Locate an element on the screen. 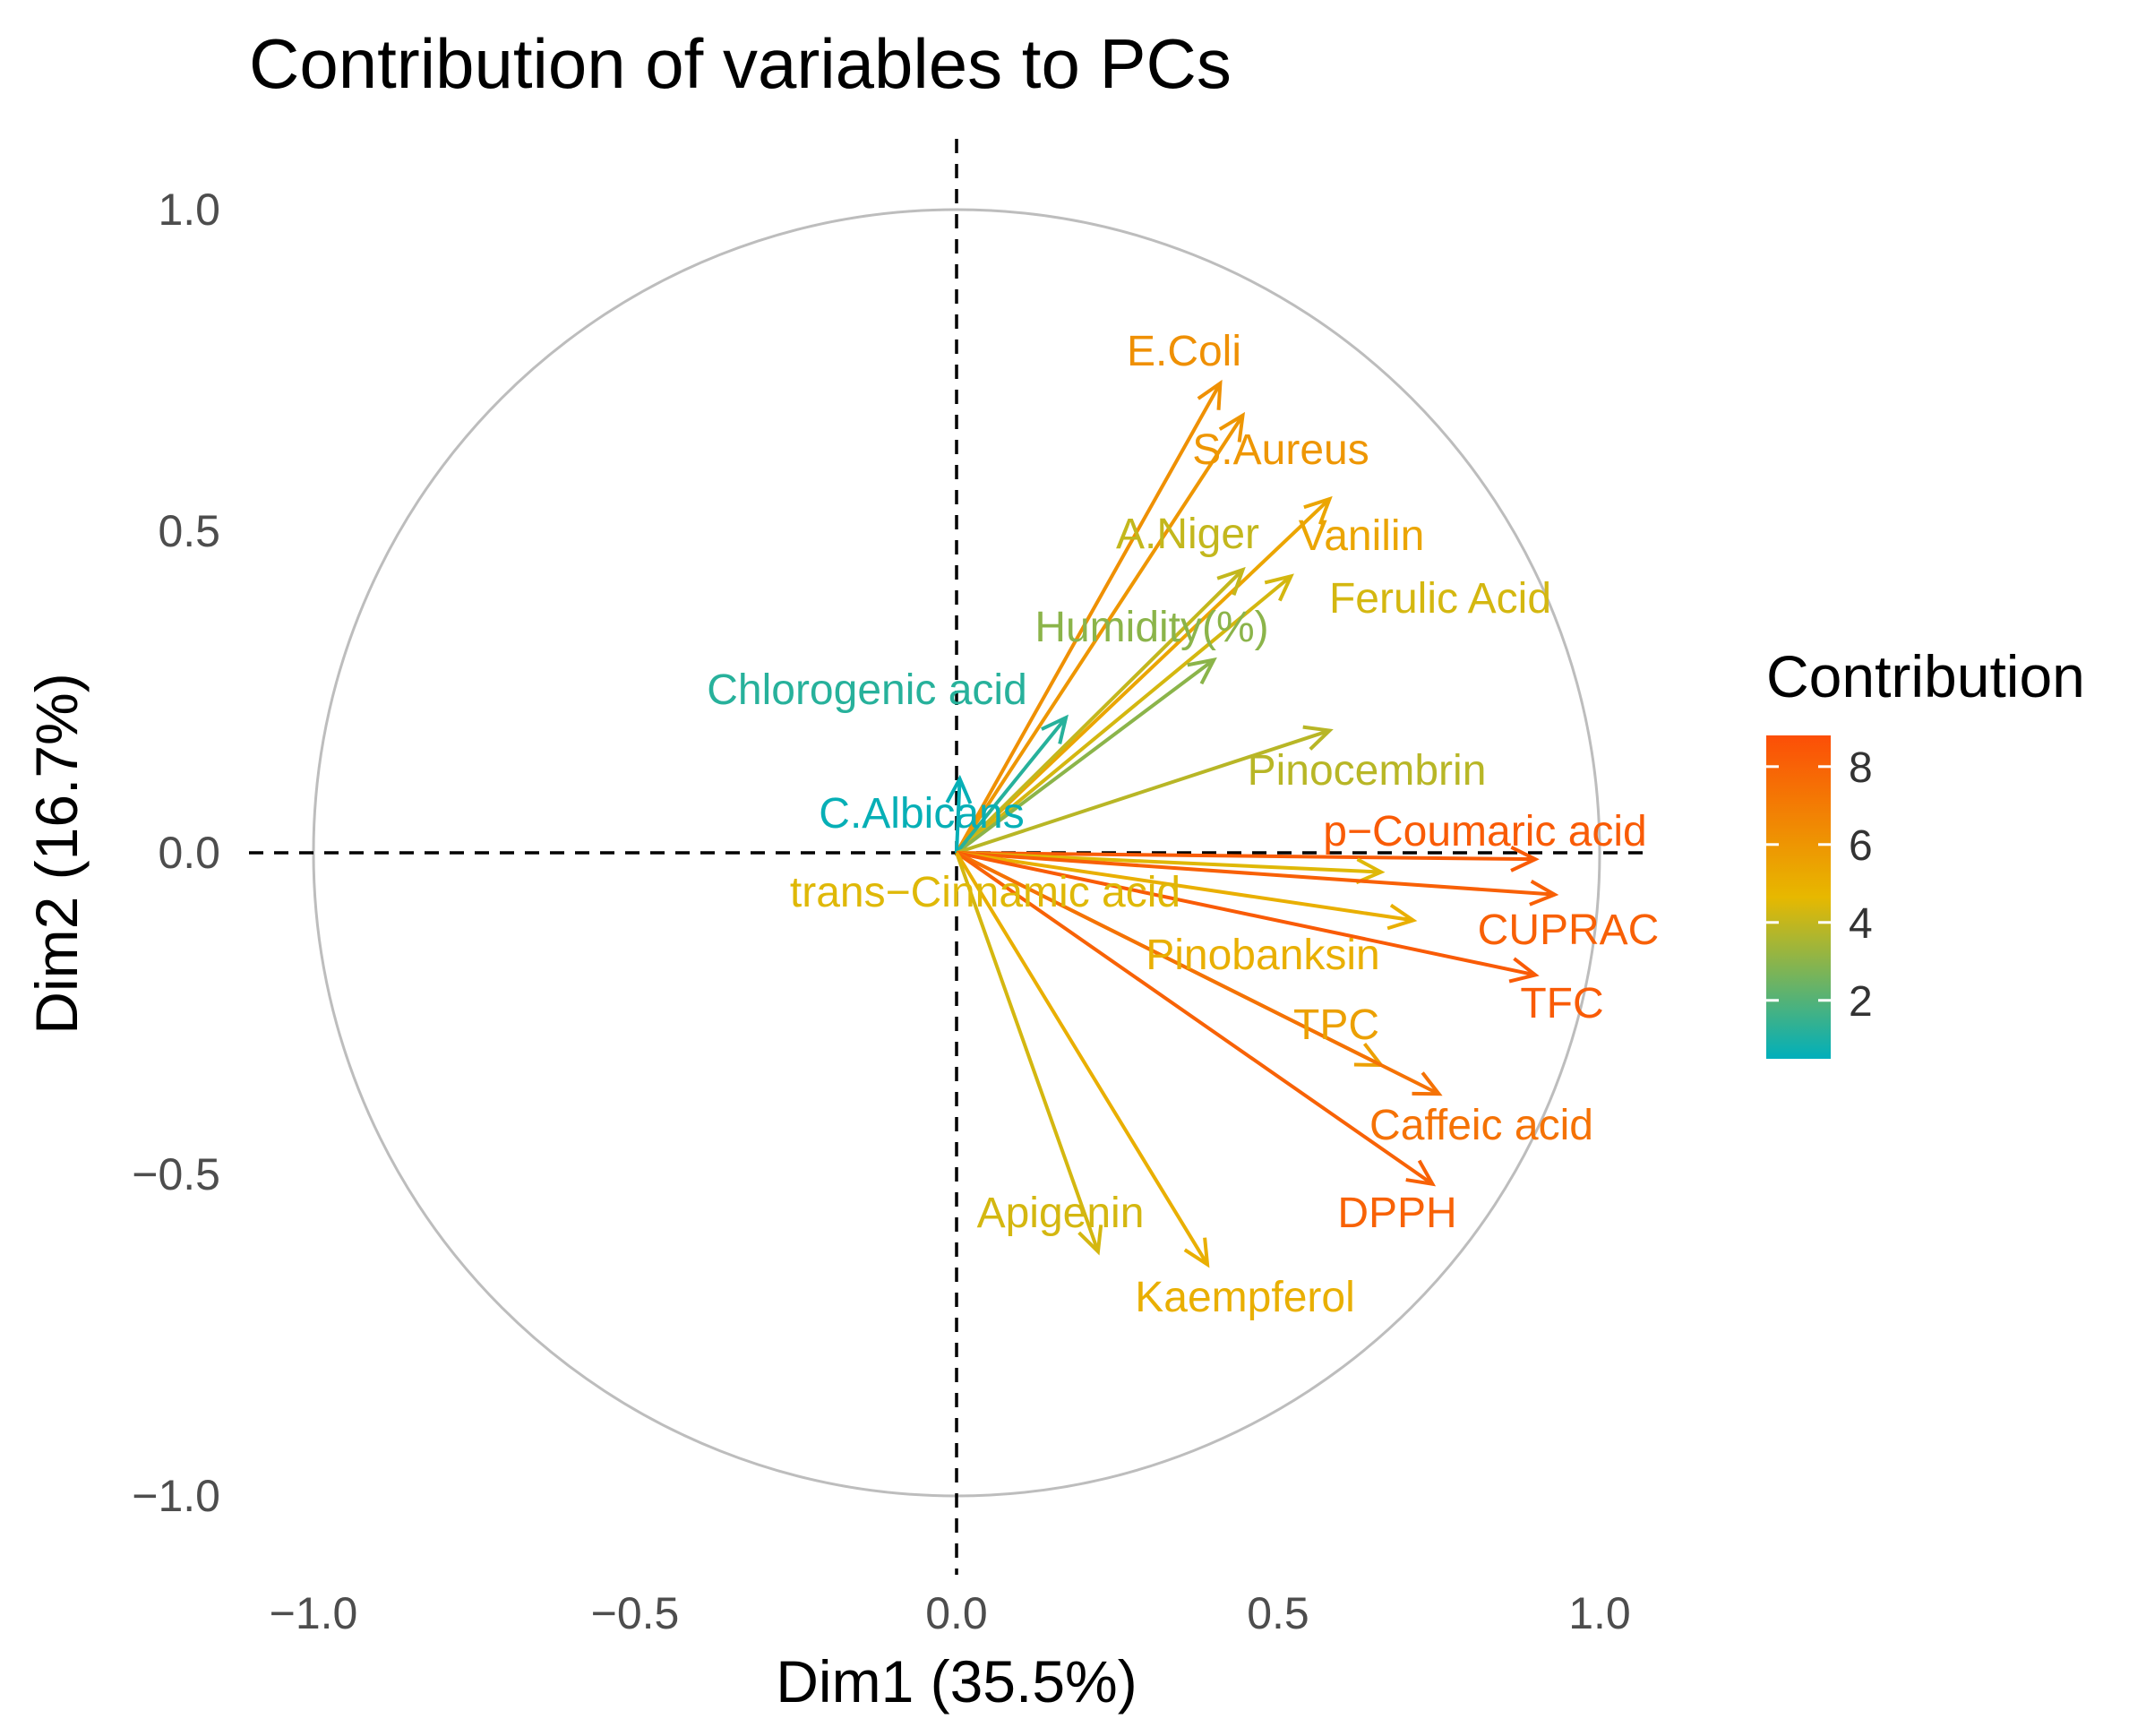 This screenshot has height=1736, width=2146. label-vanilin: Vanilin is located at coordinates (1362, 536).